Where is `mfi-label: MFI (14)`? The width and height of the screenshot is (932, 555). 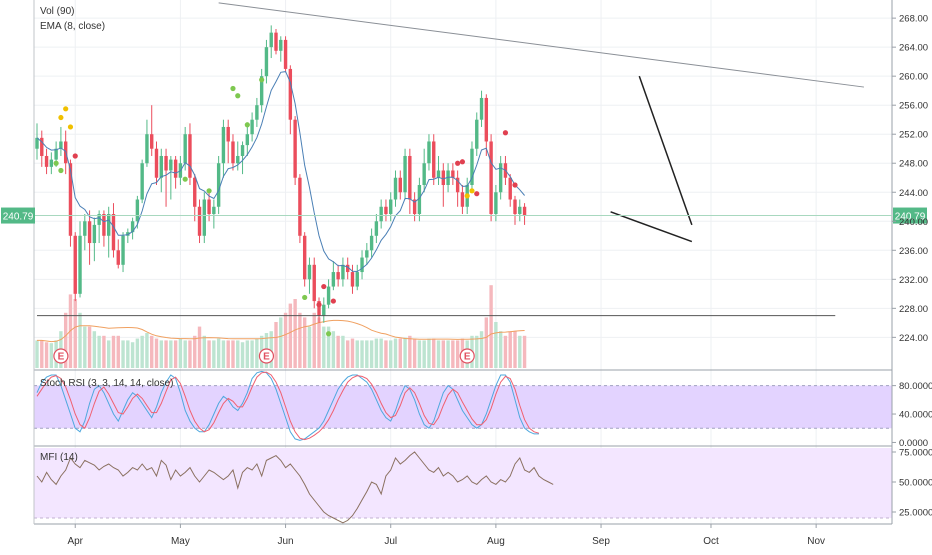
mfi-label: MFI (14) is located at coordinates (59, 457).